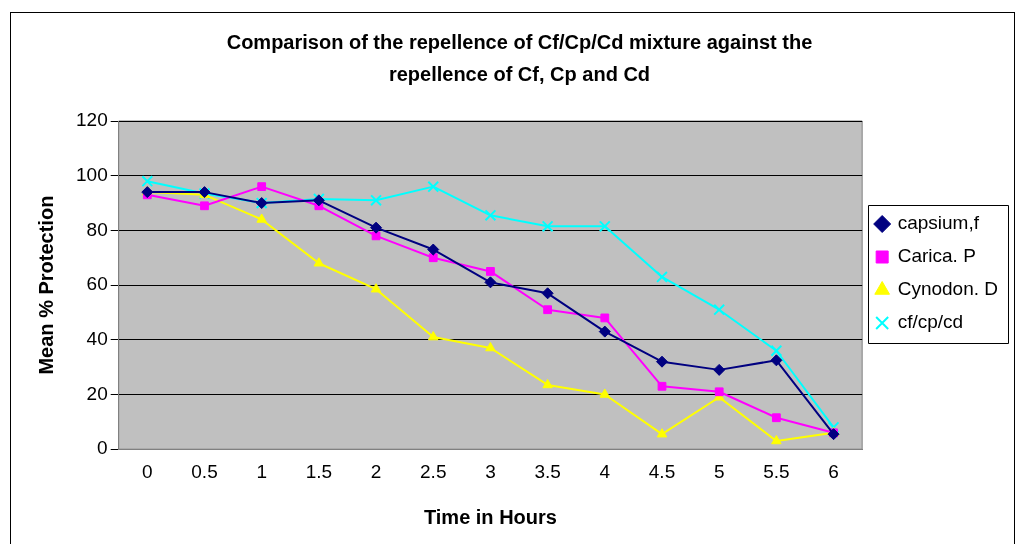 The height and width of the screenshot is (545, 1015). I want to click on x-tick-label: 2.5, so click(433, 471).